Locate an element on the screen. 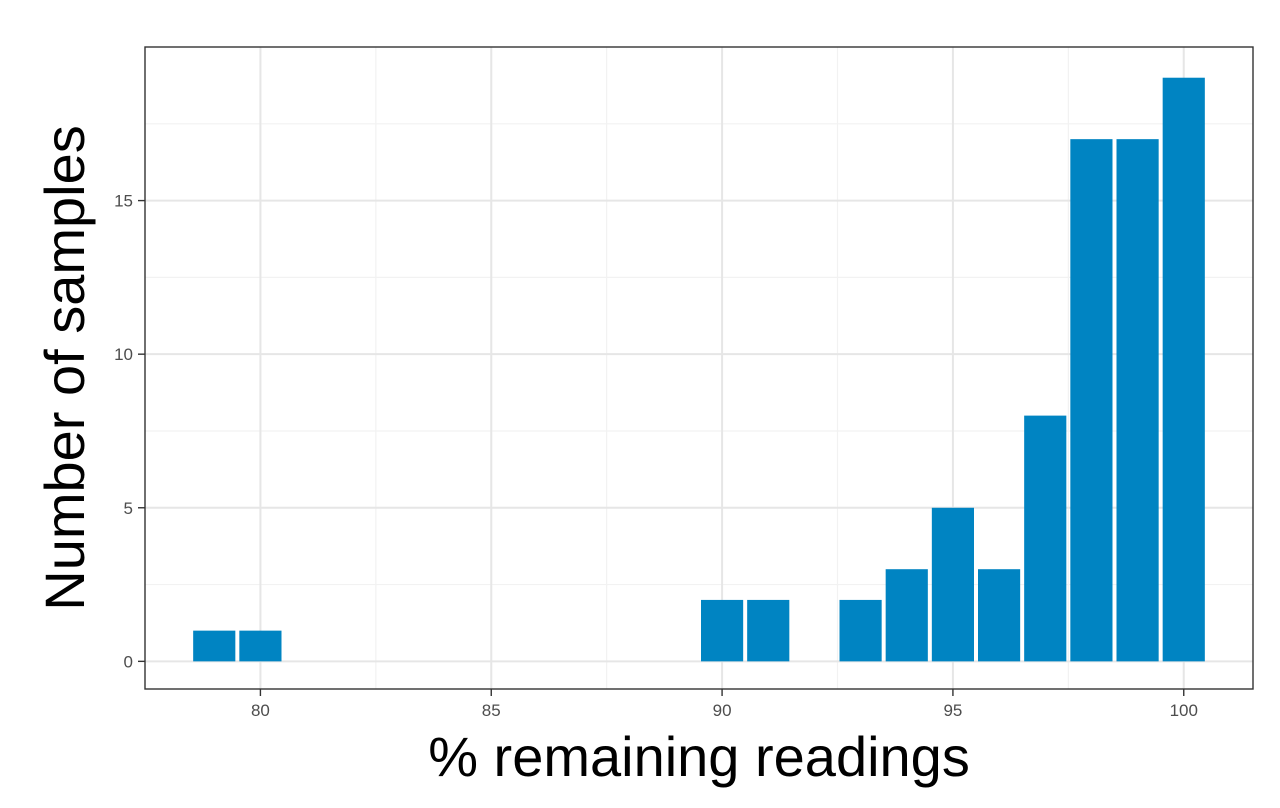  x-tick-label: 80 is located at coordinates (260, 710).